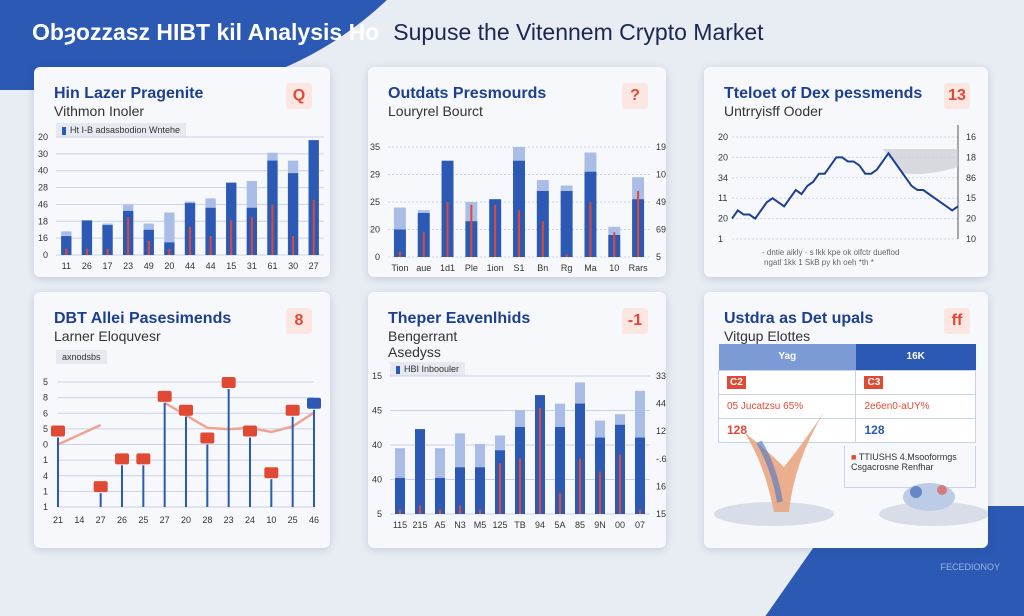 This screenshot has height=616, width=1024. Describe the element at coordinates (736, 382) in the screenshot. I see `status-badge: C2` at that location.